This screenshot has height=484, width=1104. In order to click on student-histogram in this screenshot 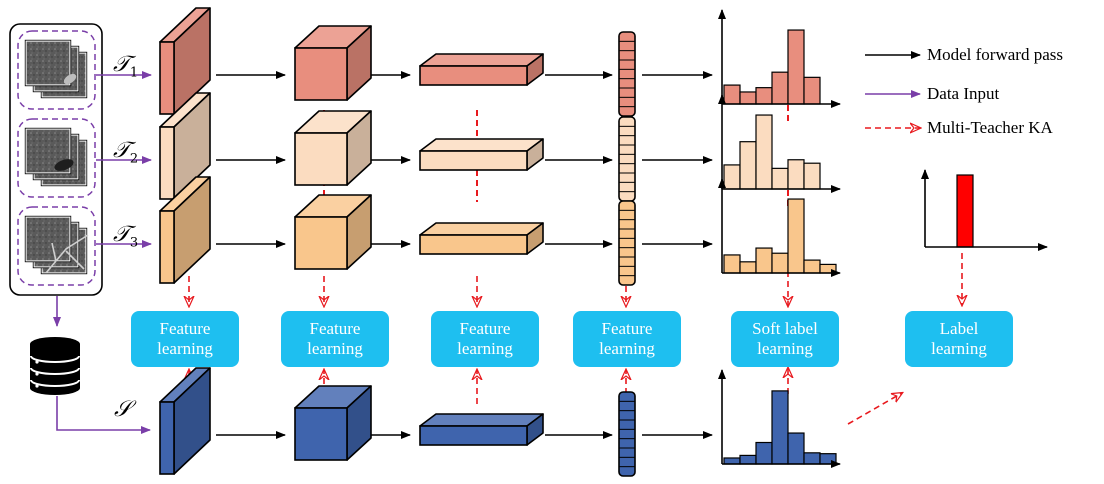, I will do `click(779, 418)`.